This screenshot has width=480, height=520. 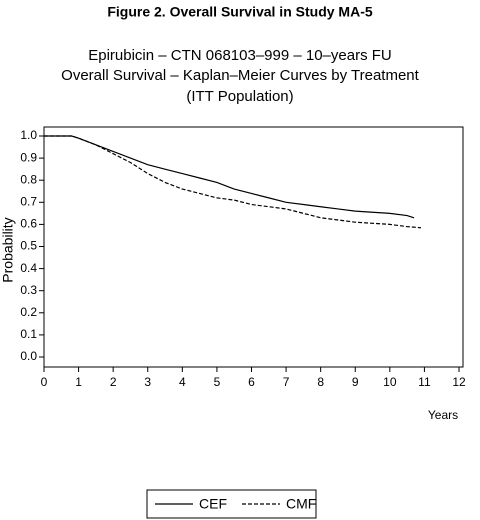 I want to click on x-tick-label: 11, so click(x=424, y=382).